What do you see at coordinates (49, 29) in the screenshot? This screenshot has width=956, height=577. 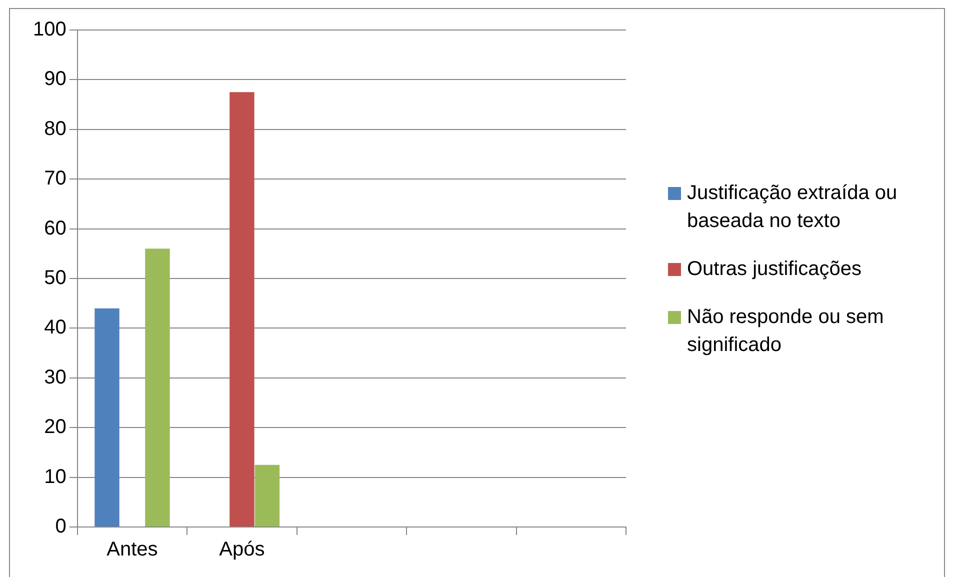 I see `y-tick-label: 100` at bounding box center [49, 29].